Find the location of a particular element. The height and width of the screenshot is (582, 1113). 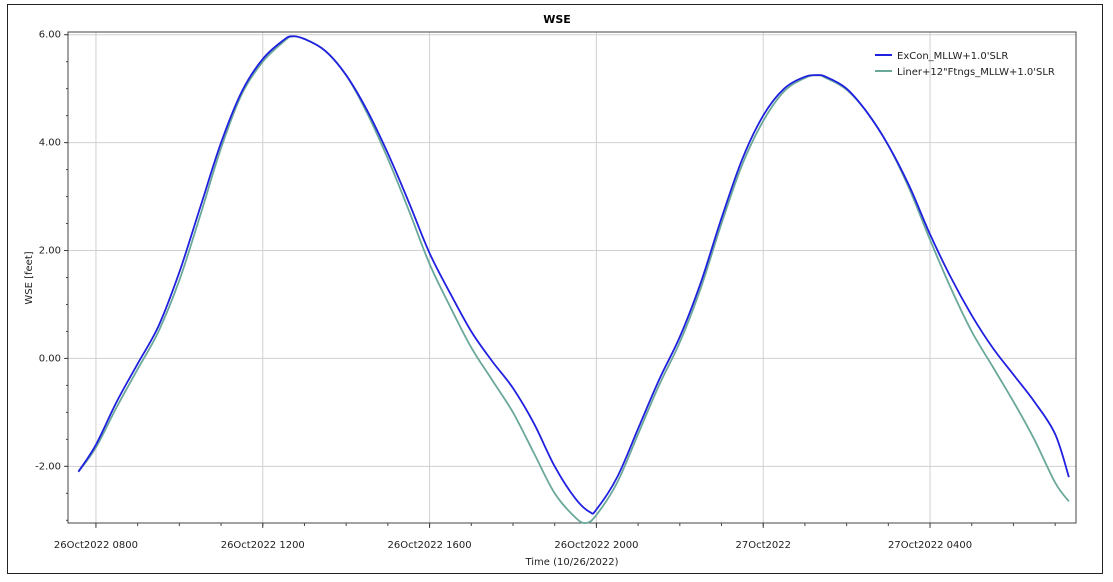

y-tick-label: 2.00 is located at coordinates (50, 251).